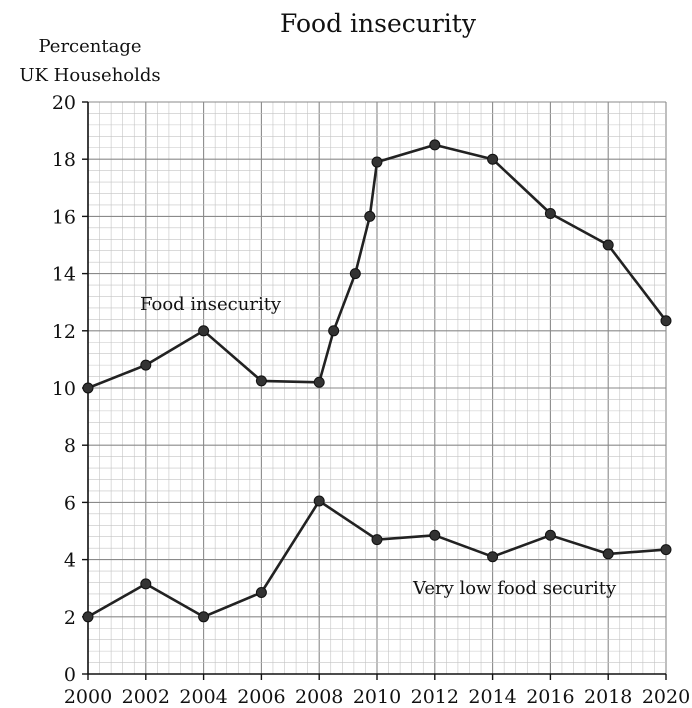  Describe the element at coordinates (203, 697) in the screenshot. I see `x-tick-label: 2004` at that location.